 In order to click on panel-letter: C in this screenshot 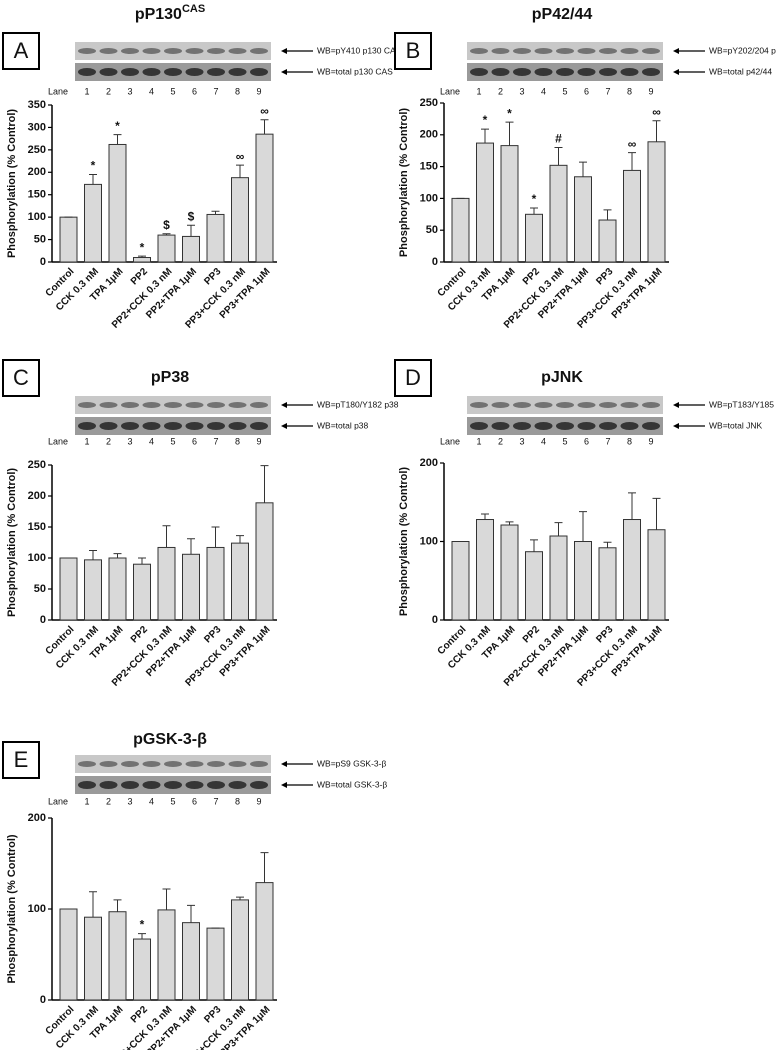, I will do `click(21, 377)`.